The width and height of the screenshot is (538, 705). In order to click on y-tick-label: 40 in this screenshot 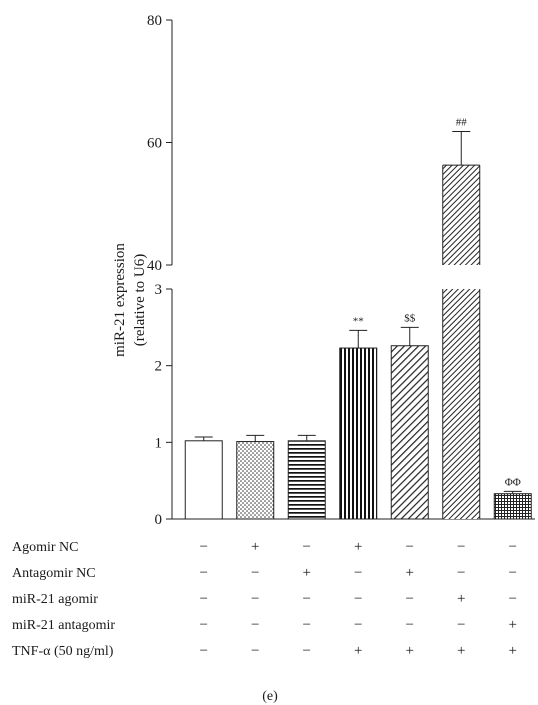, I will do `click(154, 266)`.